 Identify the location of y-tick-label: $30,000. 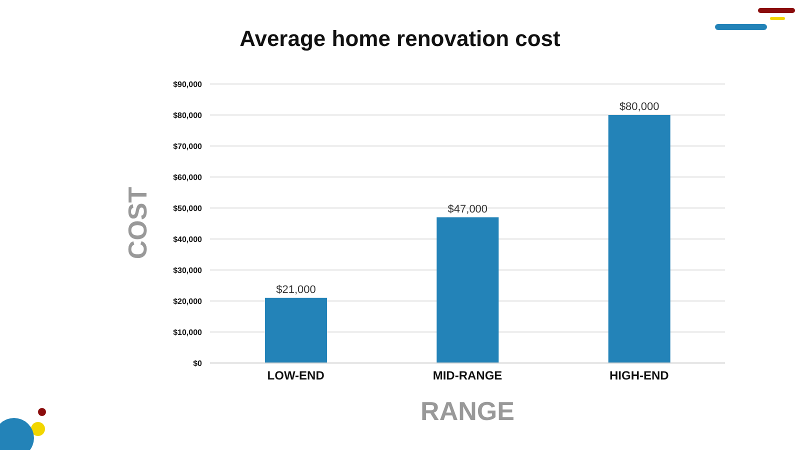
(188, 270).